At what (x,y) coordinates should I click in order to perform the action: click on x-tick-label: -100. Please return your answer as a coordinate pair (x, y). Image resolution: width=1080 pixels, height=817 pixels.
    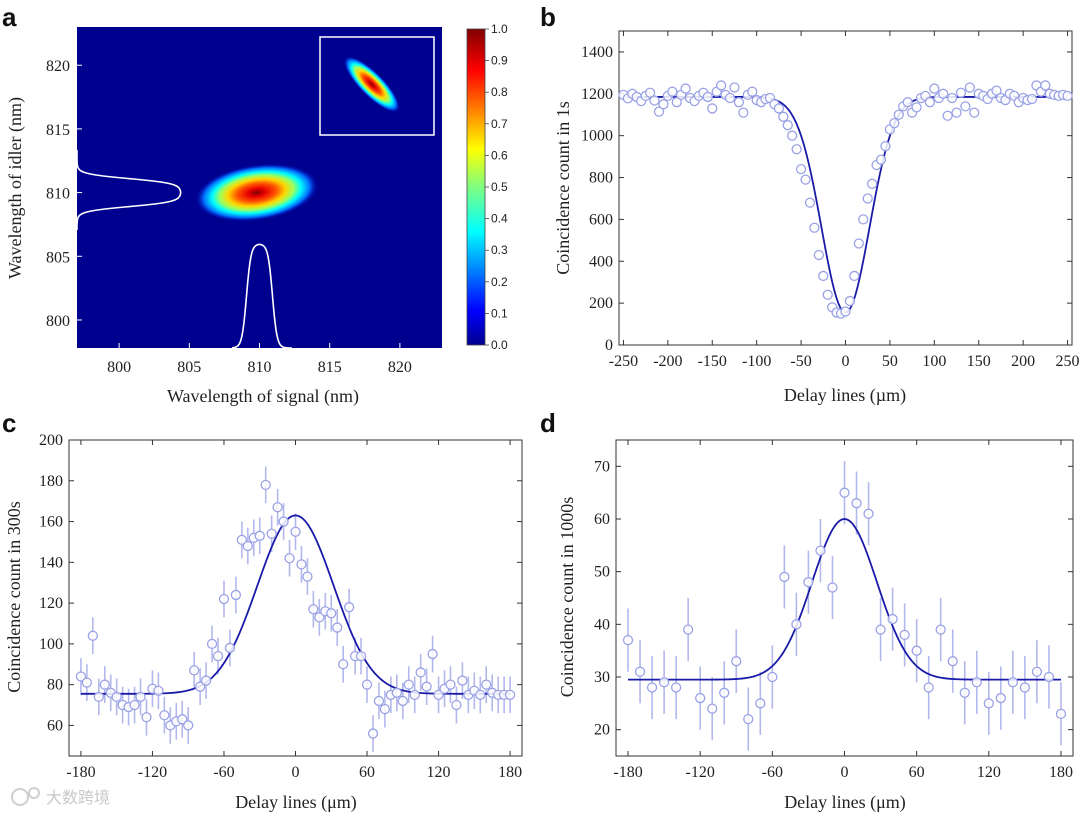
    Looking at the image, I should click on (756, 361).